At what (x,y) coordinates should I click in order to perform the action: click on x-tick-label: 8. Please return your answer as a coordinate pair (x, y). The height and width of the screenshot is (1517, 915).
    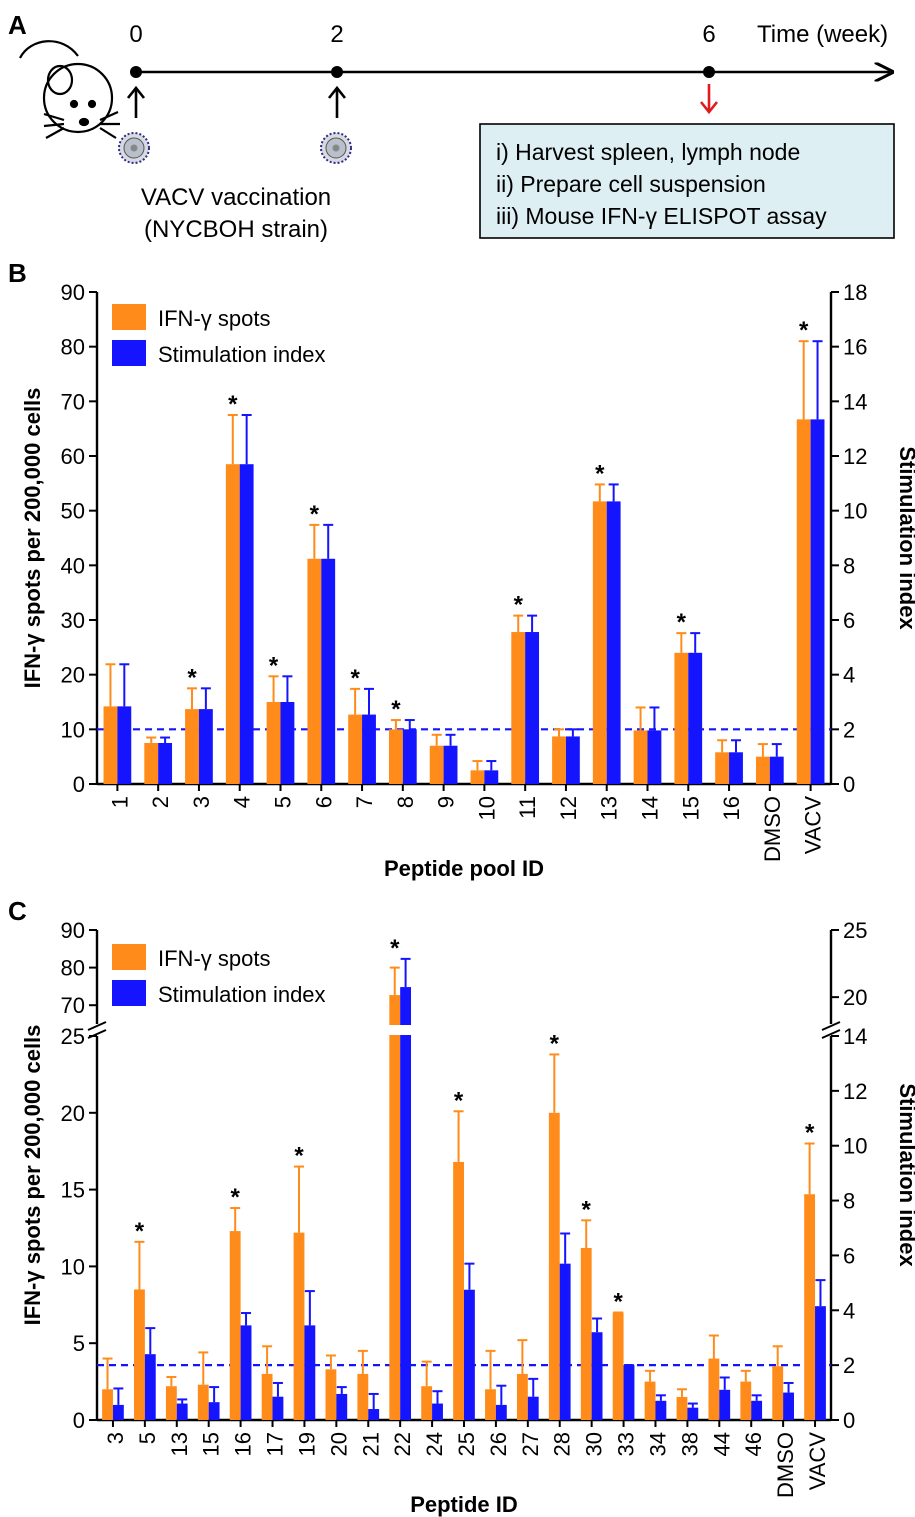
    Looking at the image, I should click on (405, 802).